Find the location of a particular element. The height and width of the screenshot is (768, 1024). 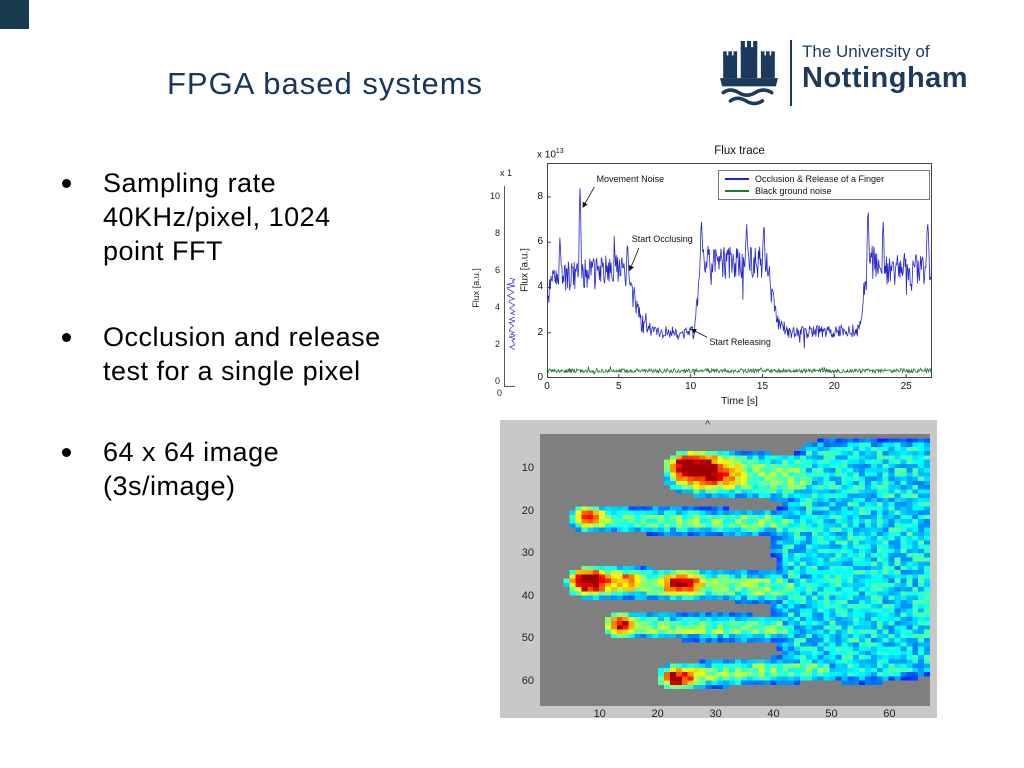

bullet-item: Sampling rate 40KHz/pixel, 1024 point FFT is located at coordinates (252, 217).